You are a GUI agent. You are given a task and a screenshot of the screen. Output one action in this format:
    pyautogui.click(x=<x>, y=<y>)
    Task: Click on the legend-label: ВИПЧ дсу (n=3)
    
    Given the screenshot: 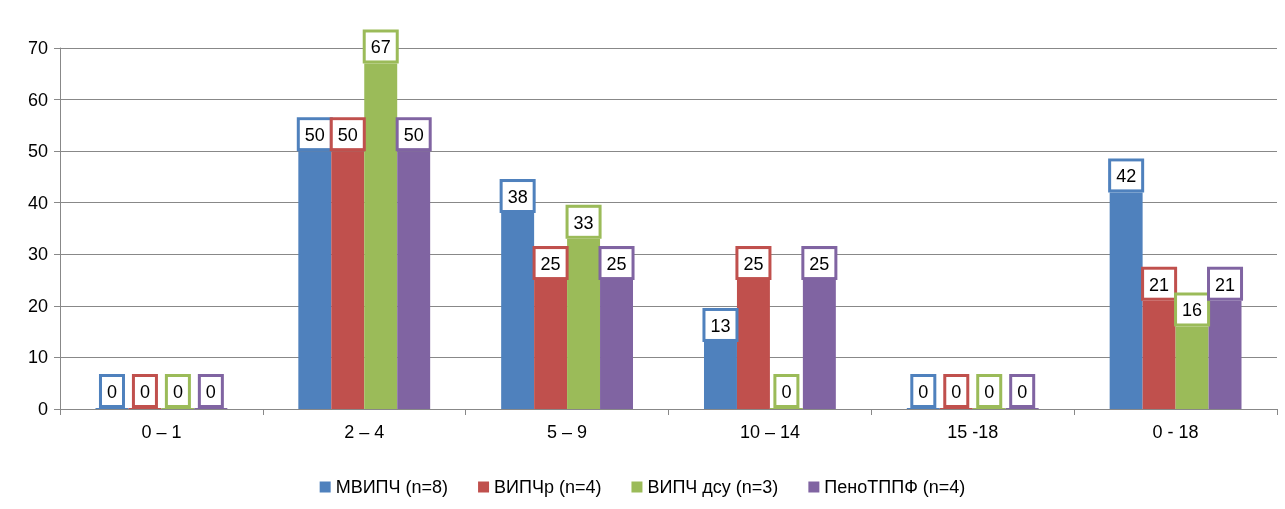 What is the action you would take?
    pyautogui.click(x=713, y=487)
    